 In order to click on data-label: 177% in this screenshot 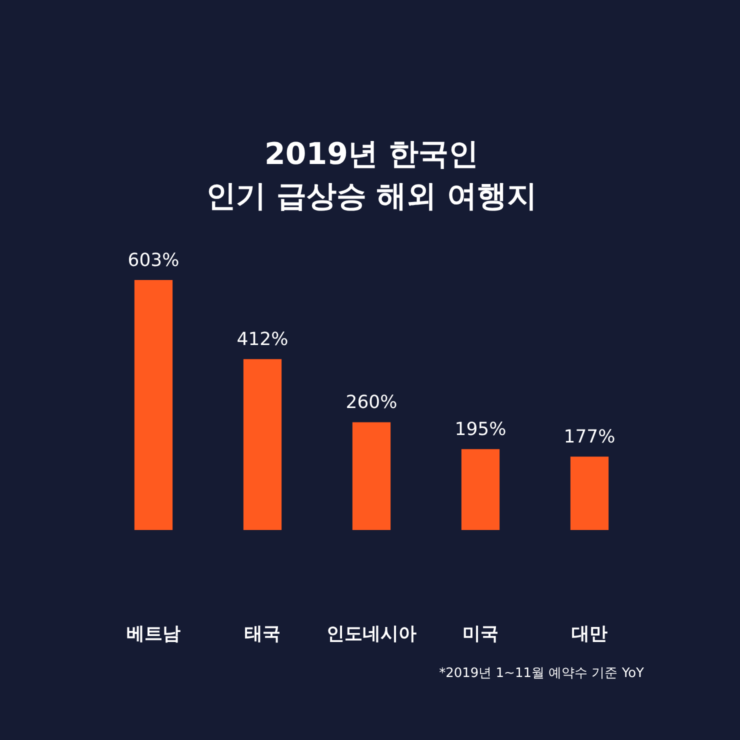, I will do `click(590, 437)`.